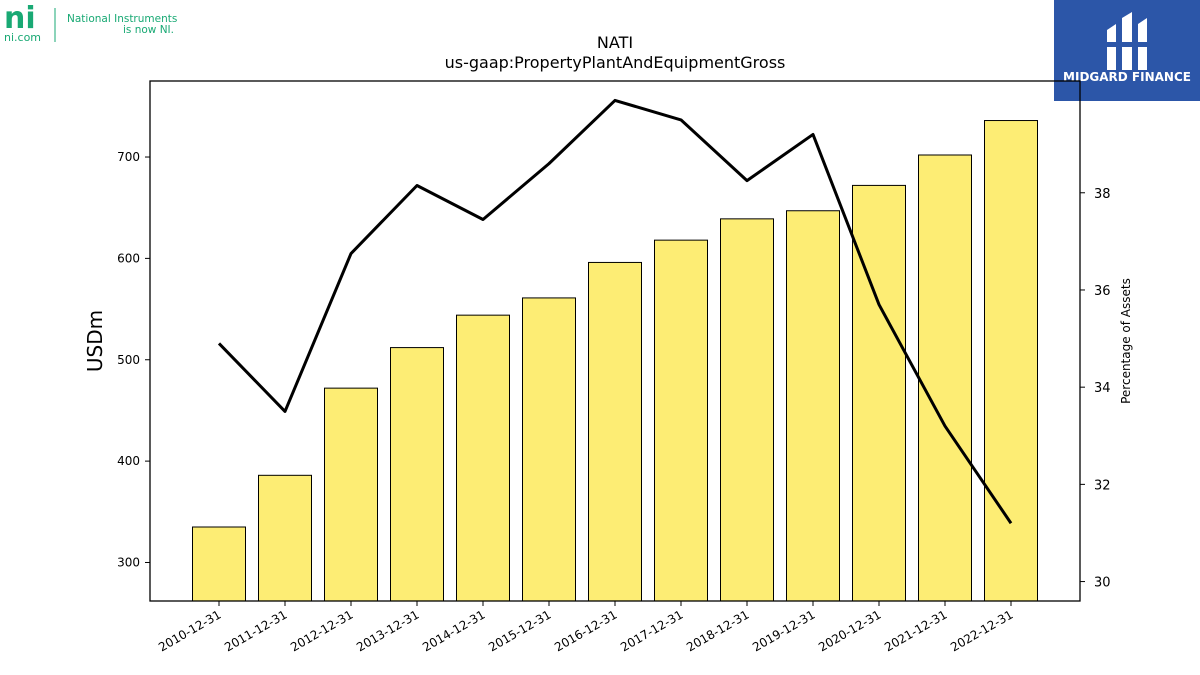  I want to click on y2-tick-label-36: 36, so click(1102, 291).